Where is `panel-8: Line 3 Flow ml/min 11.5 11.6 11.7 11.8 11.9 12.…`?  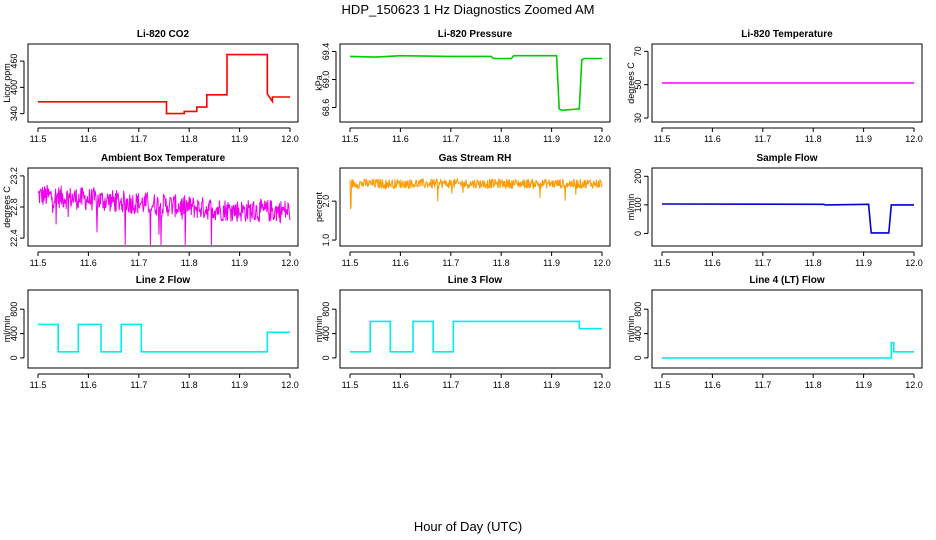
panel-8: Line 3 Flow ml/min 11.5 11.6 11.7 11.8 11.9 12.… is located at coordinates (462, 332).